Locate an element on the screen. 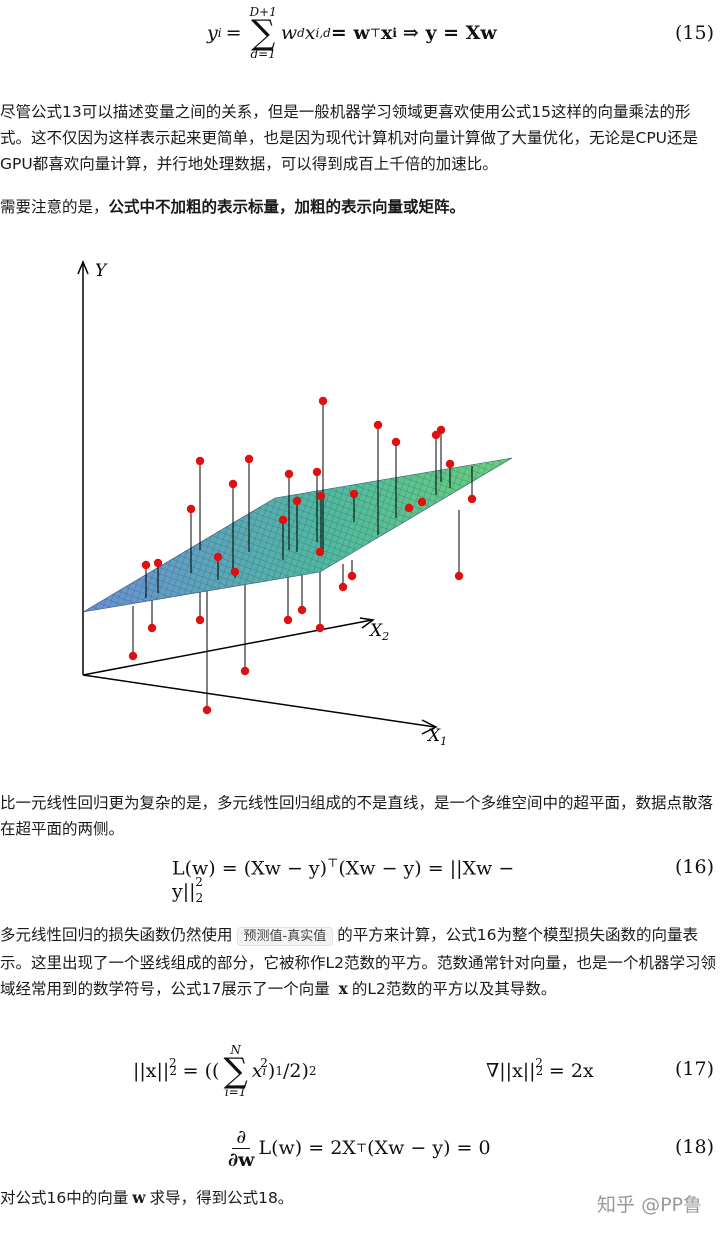 Image resolution: width=720 pixels, height=1237 pixels. eq17-grad-sub: 2 is located at coordinates (539, 1071).